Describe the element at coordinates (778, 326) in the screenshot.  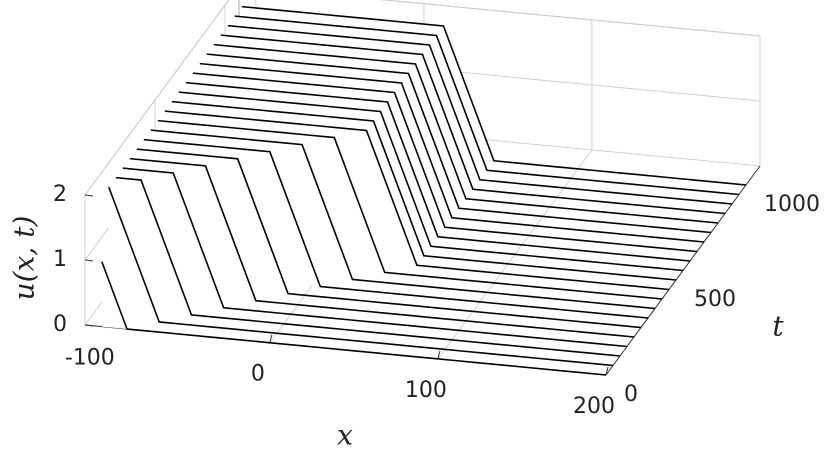
I see `t-axis-label: t` at that location.